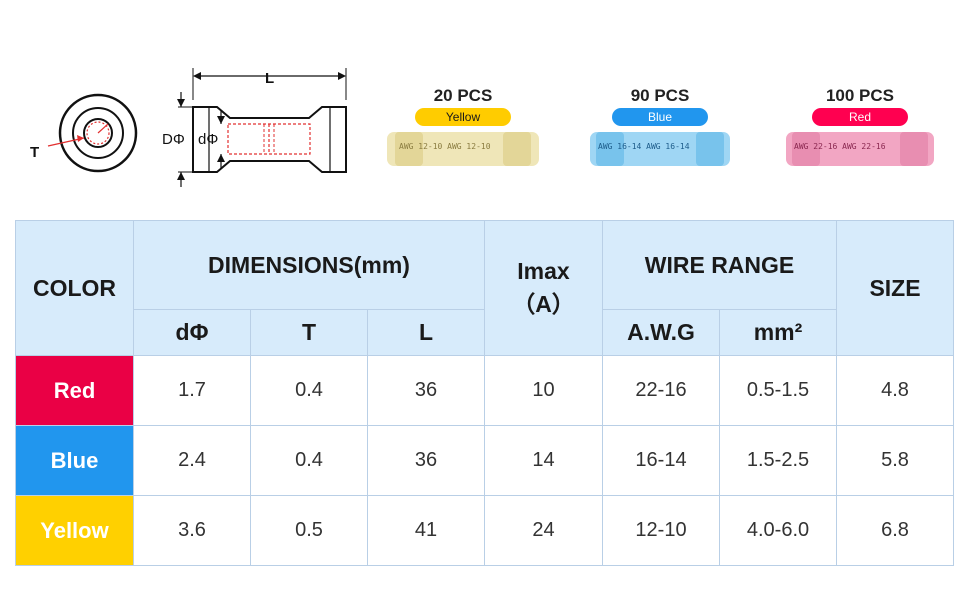 The width and height of the screenshot is (970, 600). What do you see at coordinates (192, 390) in the screenshot?
I see `cell-d: 1.7` at bounding box center [192, 390].